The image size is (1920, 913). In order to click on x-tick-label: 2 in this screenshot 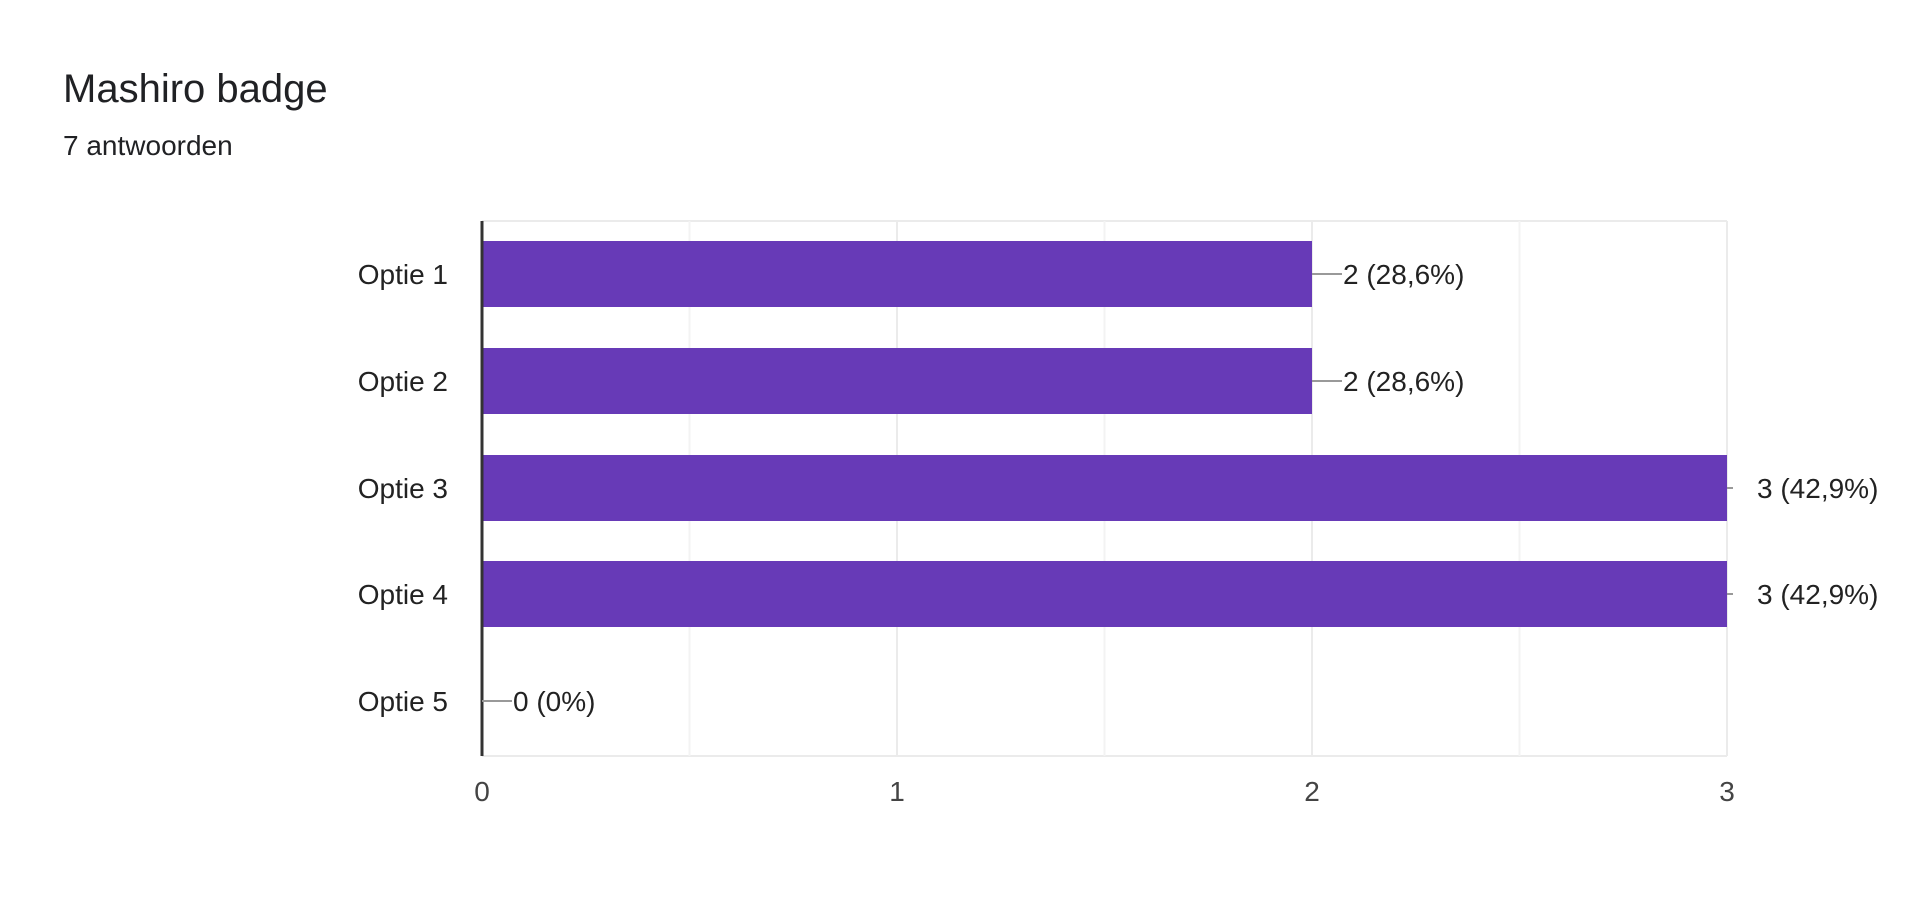, I will do `click(1312, 791)`.